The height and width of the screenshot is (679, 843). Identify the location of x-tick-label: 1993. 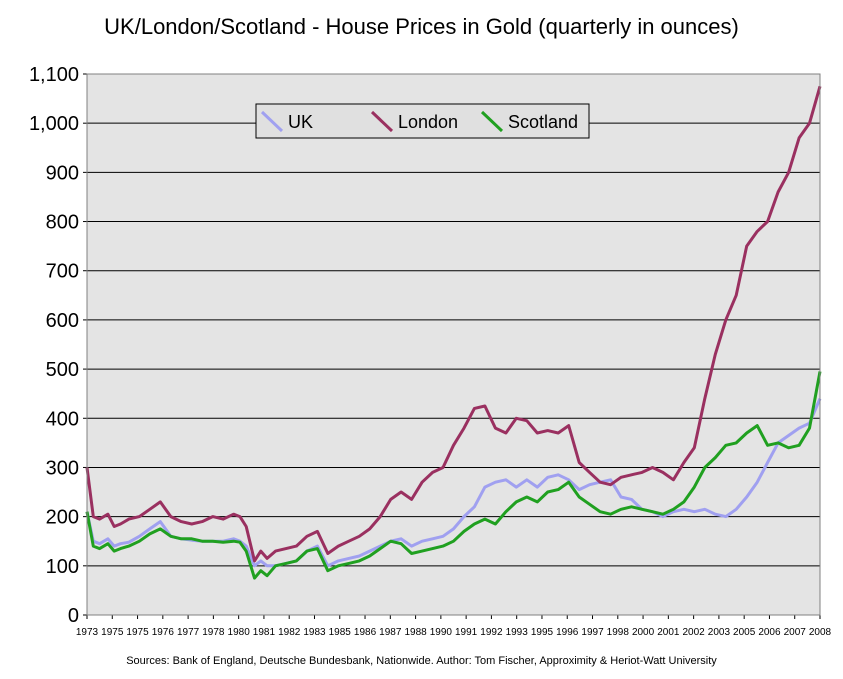
(517, 632).